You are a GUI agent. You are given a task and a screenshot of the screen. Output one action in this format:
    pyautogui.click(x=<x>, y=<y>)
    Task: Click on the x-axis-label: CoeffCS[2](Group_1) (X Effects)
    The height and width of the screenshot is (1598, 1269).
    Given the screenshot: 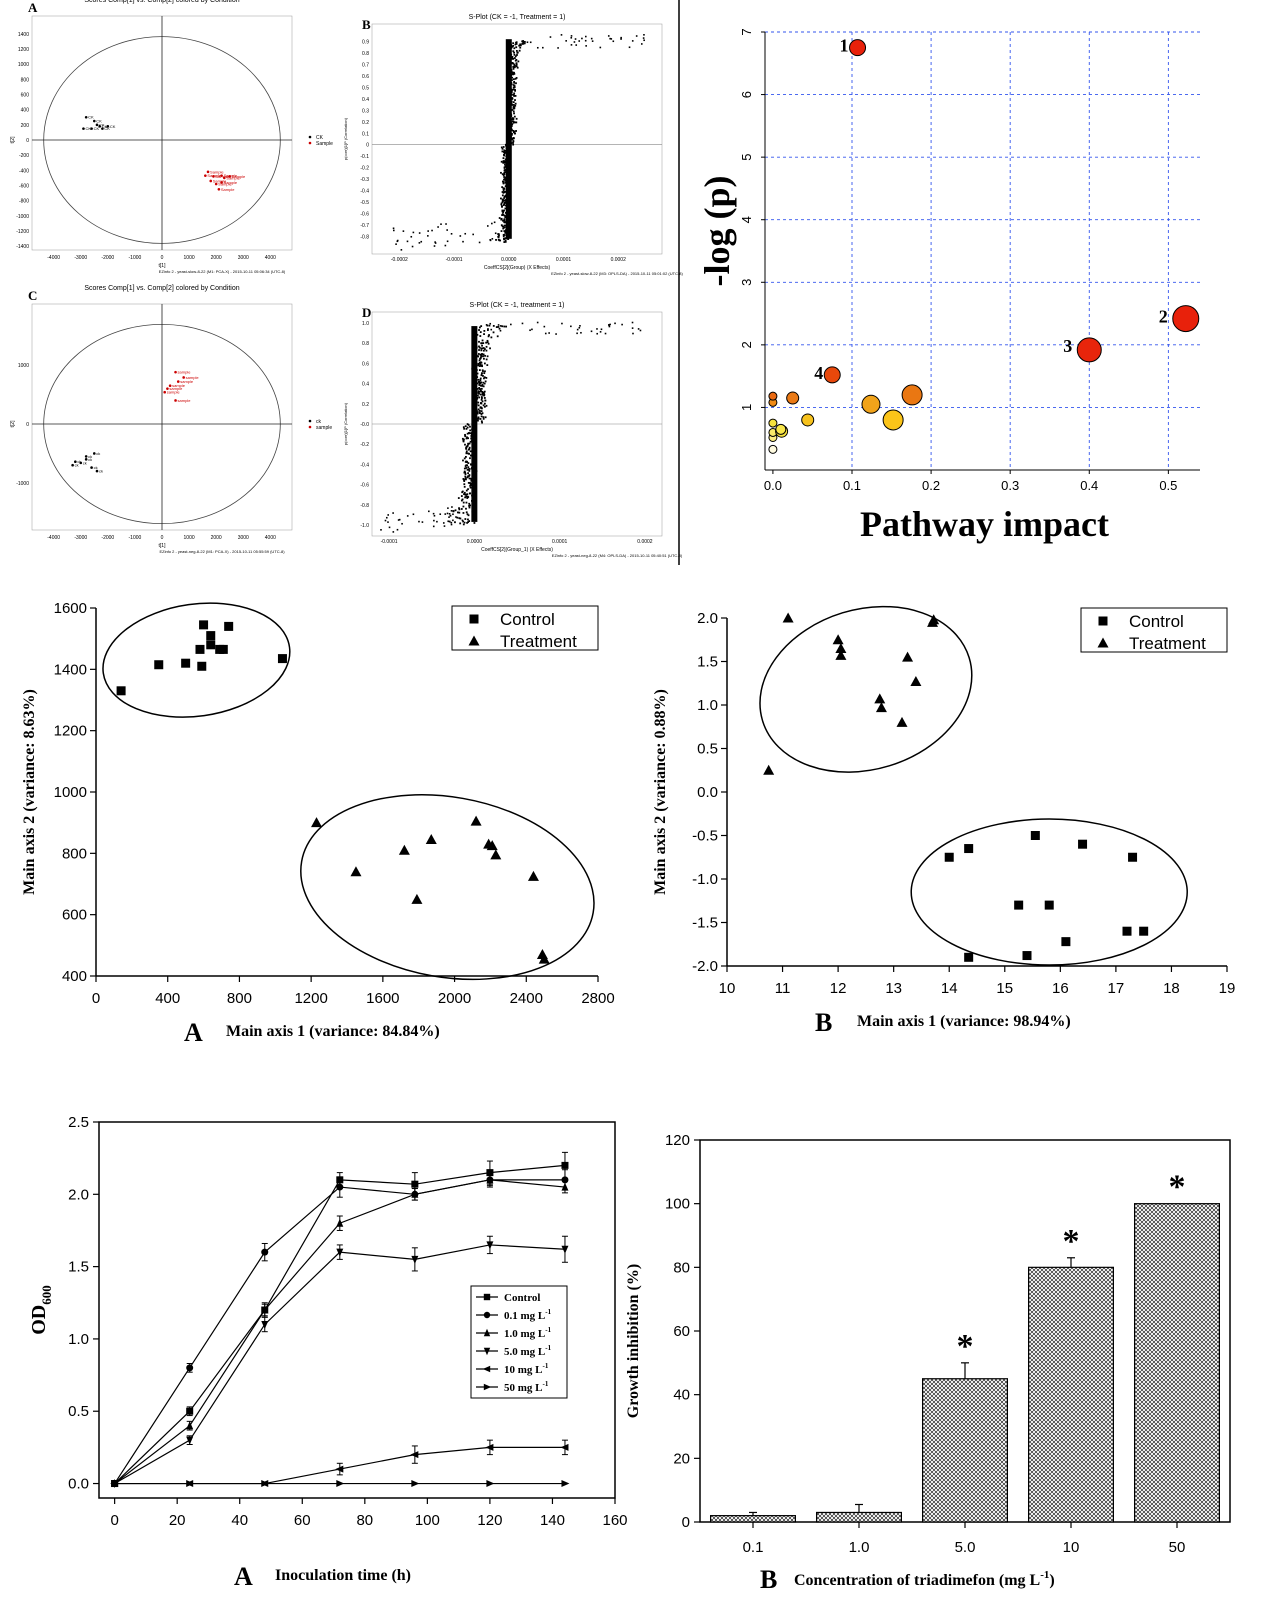 What is the action you would take?
    pyautogui.click(x=517, y=550)
    